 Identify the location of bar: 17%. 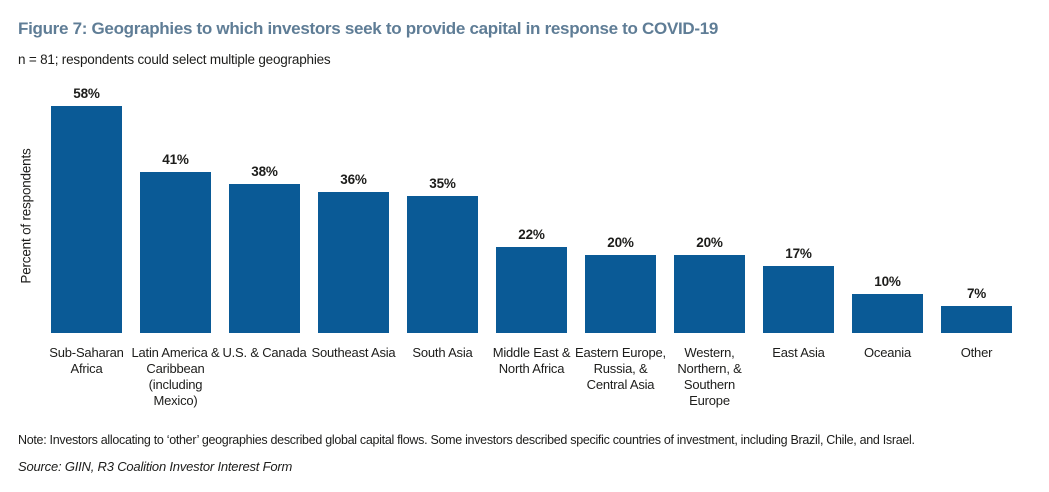
(798, 289).